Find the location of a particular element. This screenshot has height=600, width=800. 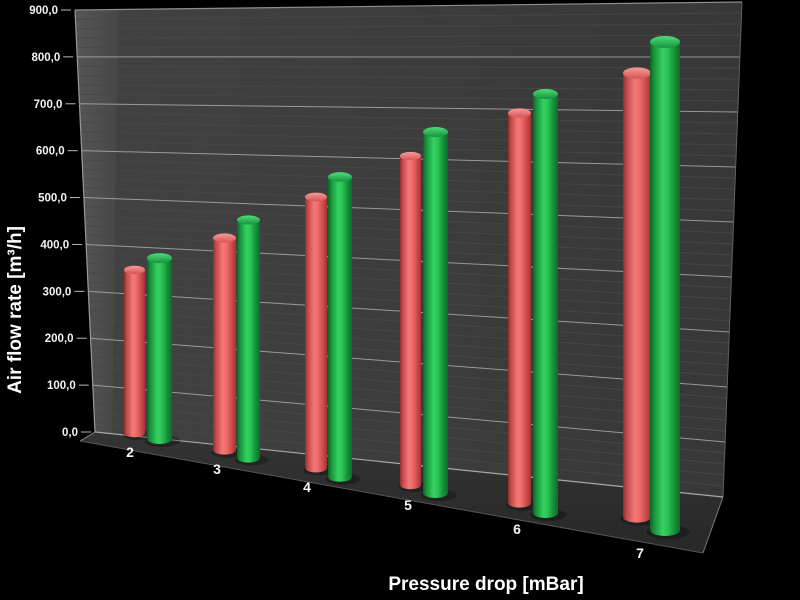

floor-front-edge is located at coordinates (391, 497).